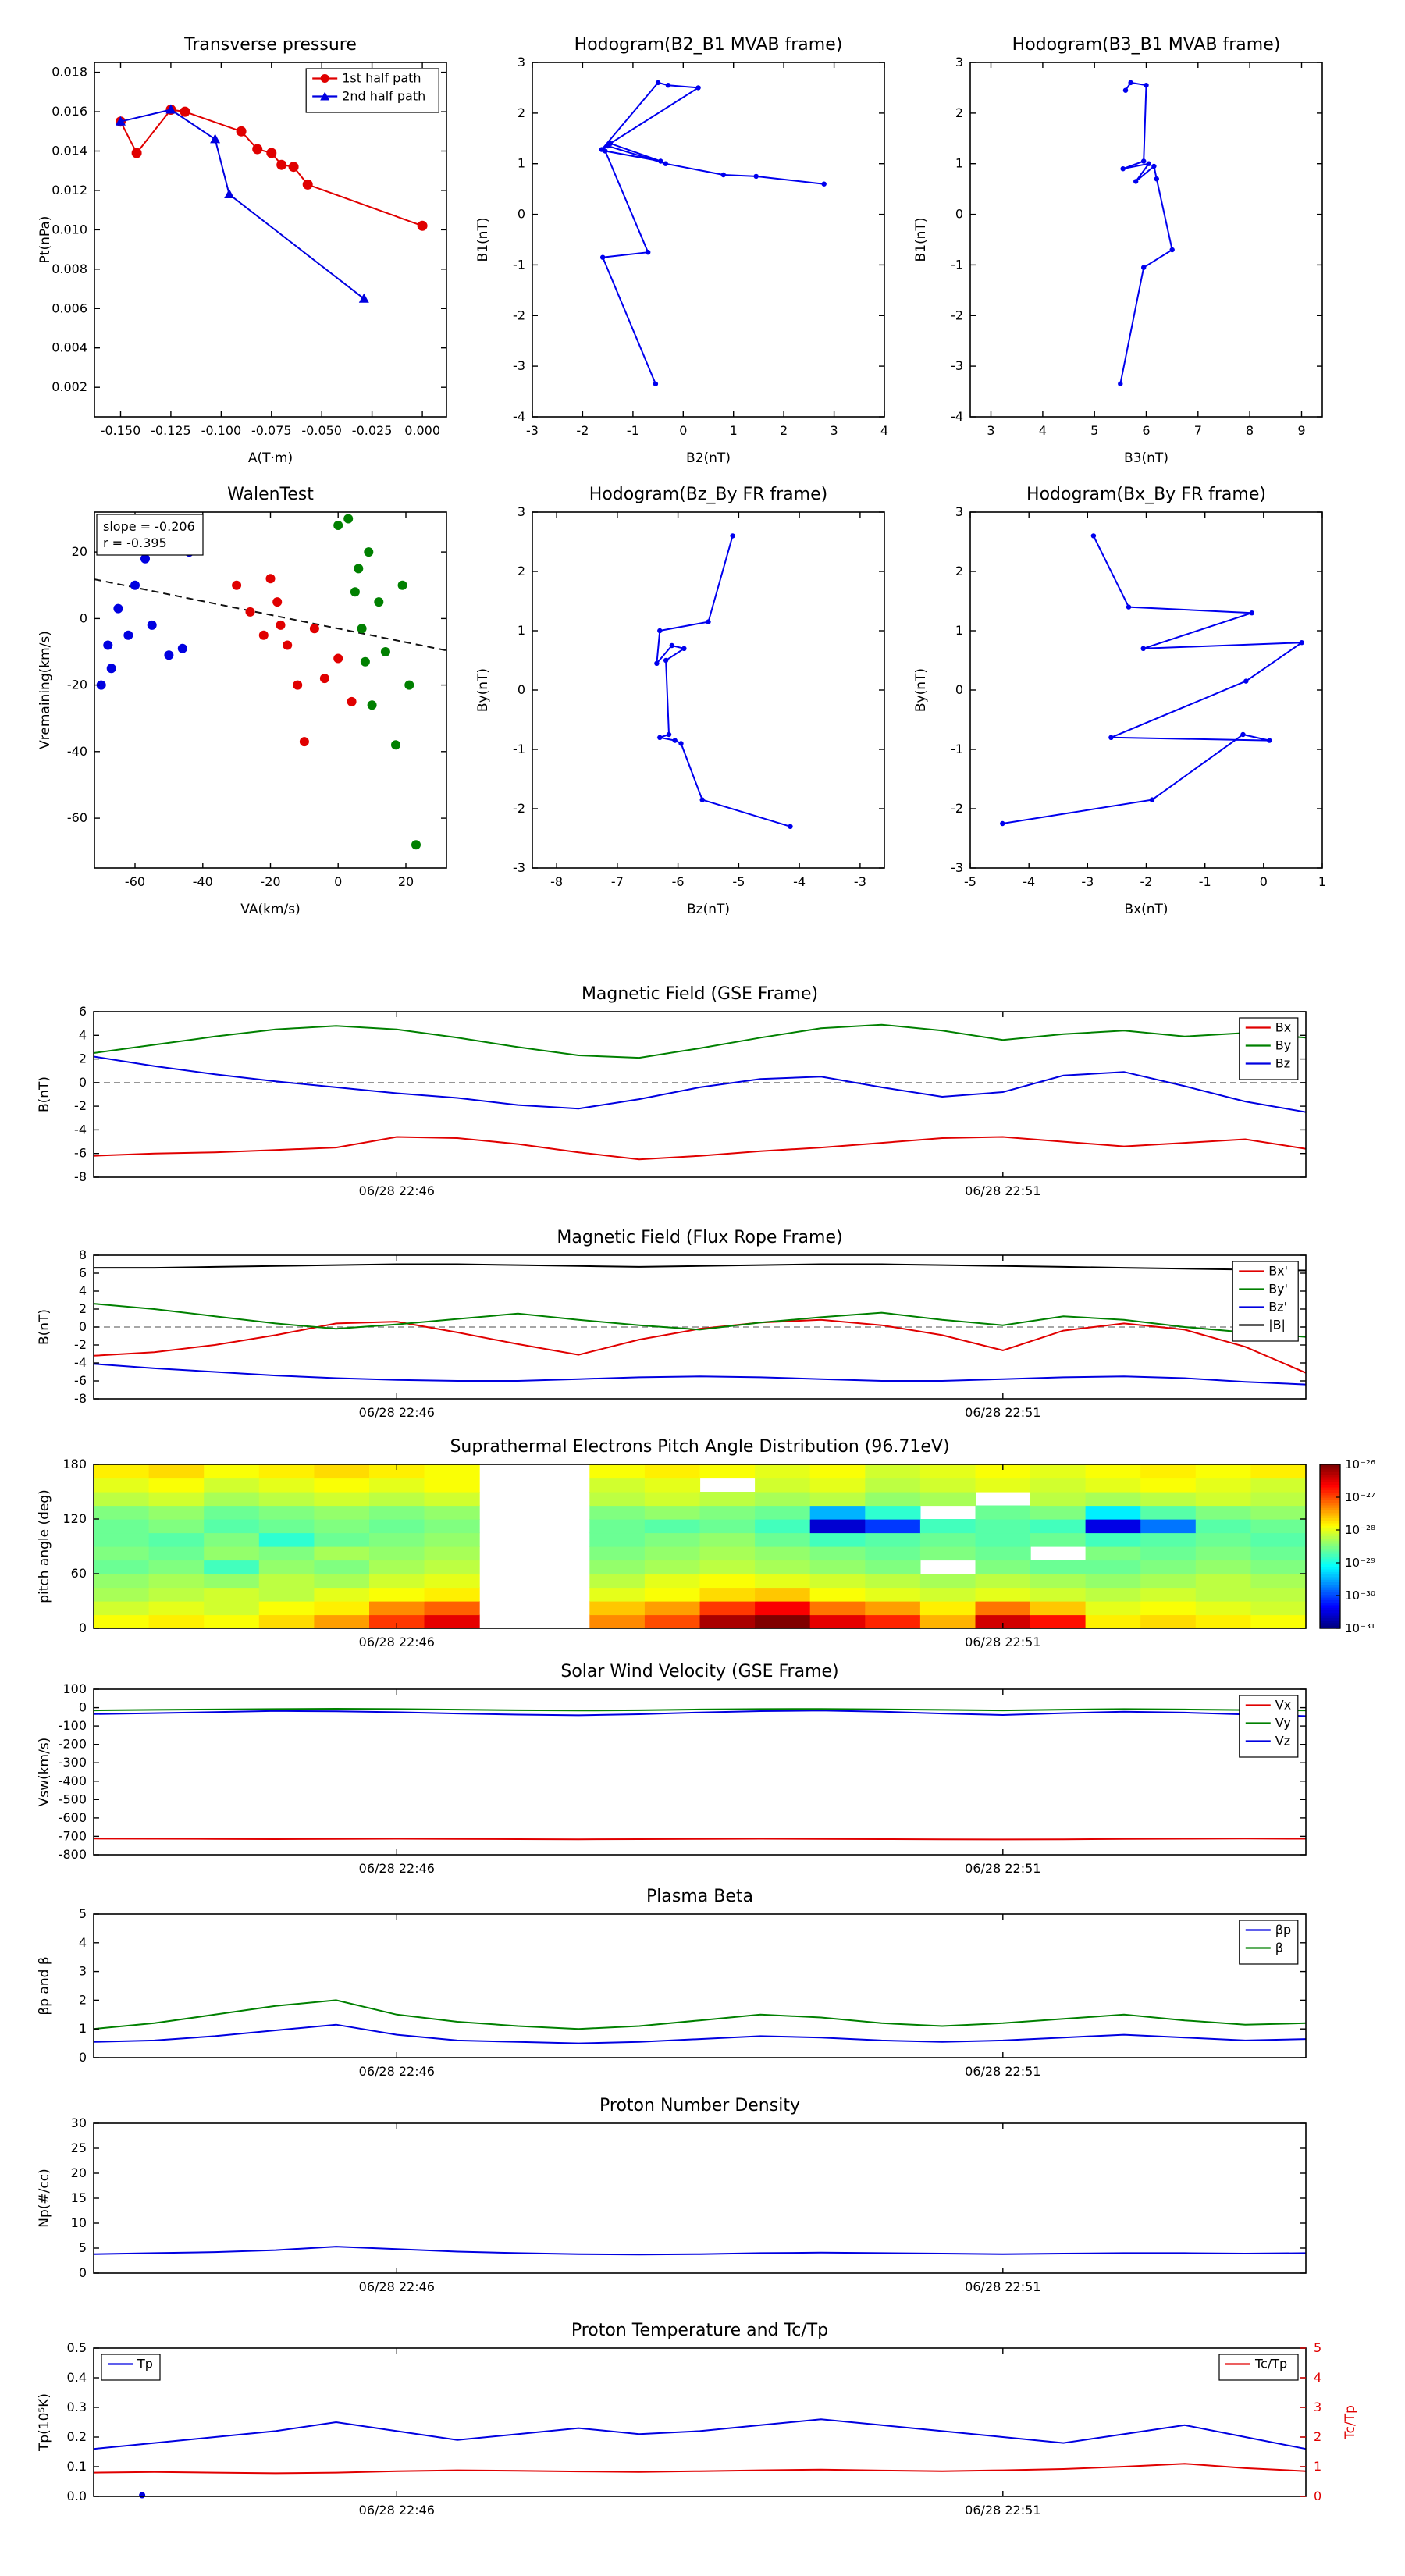  Describe the element at coordinates (373, 430) in the screenshot. I see `svg-text: -0.025` at that location.